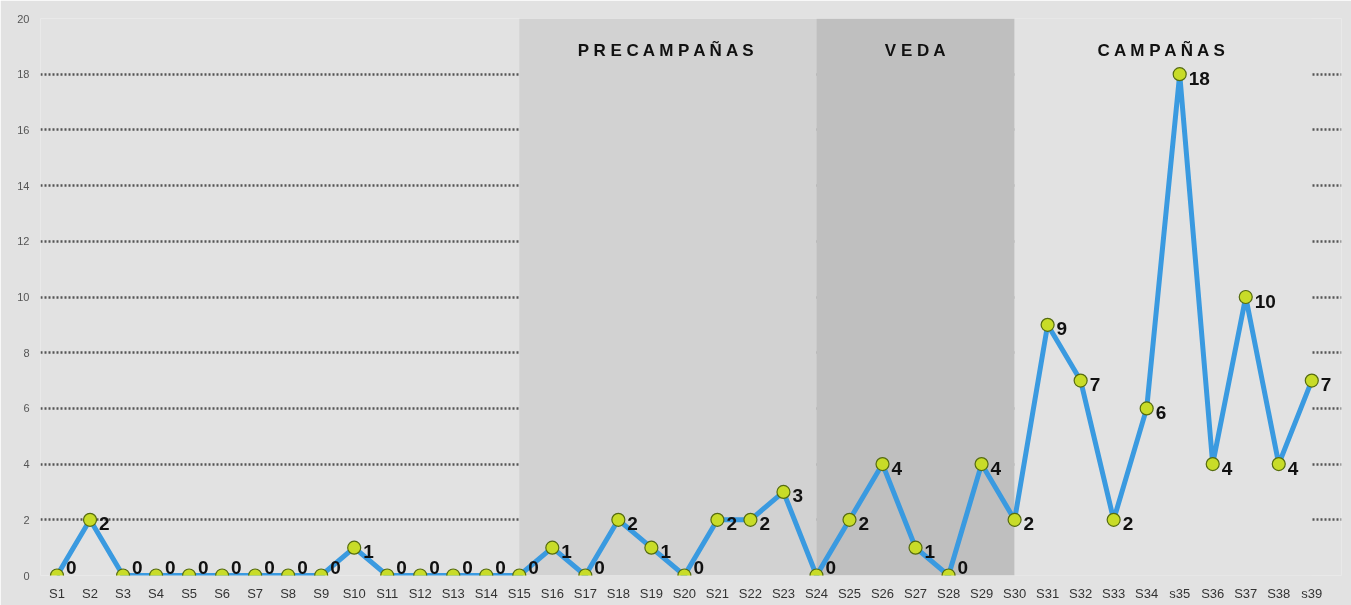 The width and height of the screenshot is (1351, 605). What do you see at coordinates (948, 593) in the screenshot?
I see `x-tick-label: S28` at bounding box center [948, 593].